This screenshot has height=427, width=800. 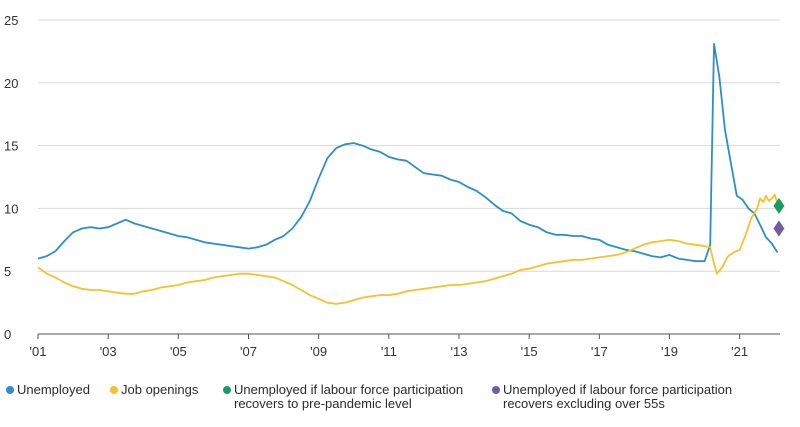 I want to click on y-tick-label-20: 20, so click(x=11, y=83).